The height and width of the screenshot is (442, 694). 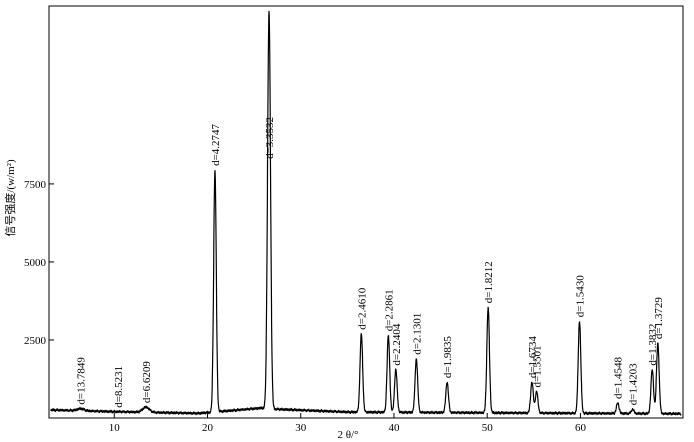 What do you see at coordinates (389, 310) in the screenshot?
I see `peak-label: d=2.2861` at bounding box center [389, 310].